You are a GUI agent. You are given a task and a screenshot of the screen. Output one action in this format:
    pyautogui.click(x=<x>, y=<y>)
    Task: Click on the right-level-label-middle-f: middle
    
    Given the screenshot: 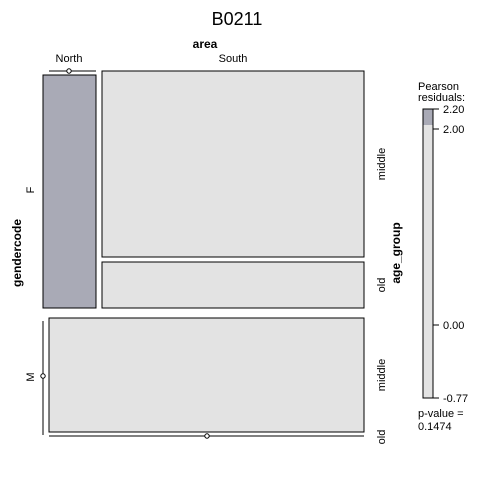 What is the action you would take?
    pyautogui.click(x=382, y=164)
    